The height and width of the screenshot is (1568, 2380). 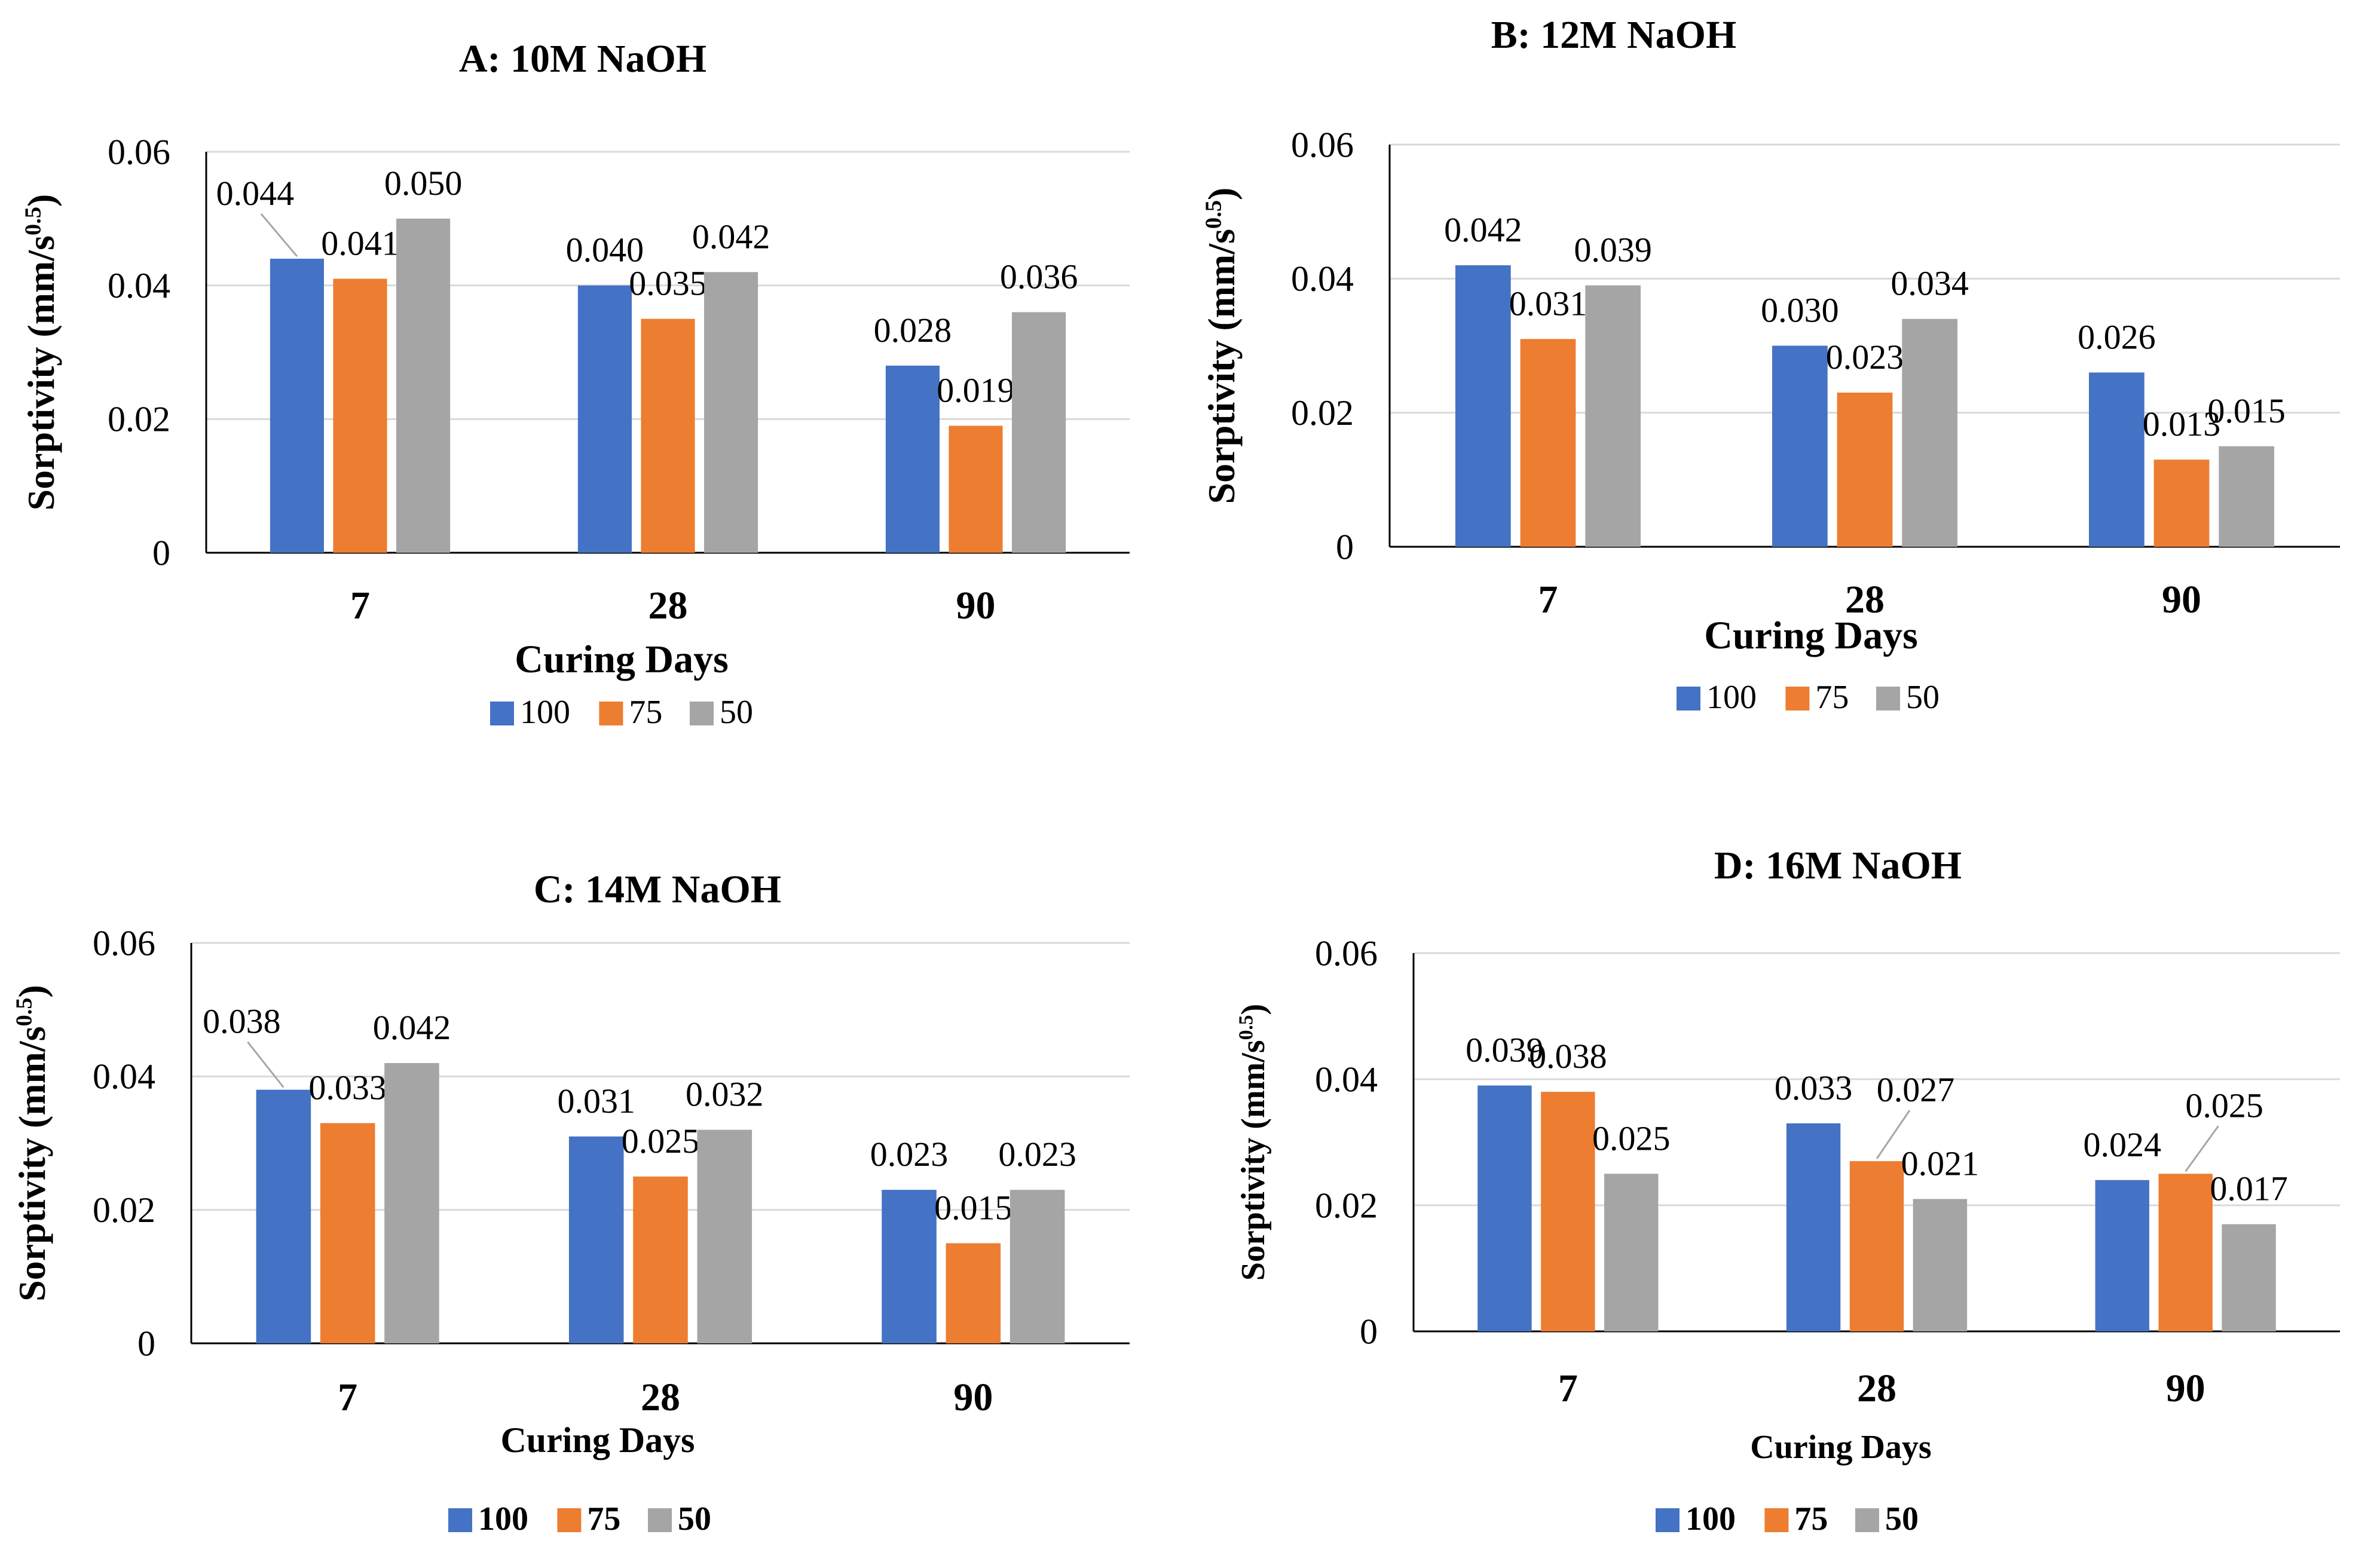 What do you see at coordinates (2123, 1144) in the screenshot?
I see `data-label: 0.024` at bounding box center [2123, 1144].